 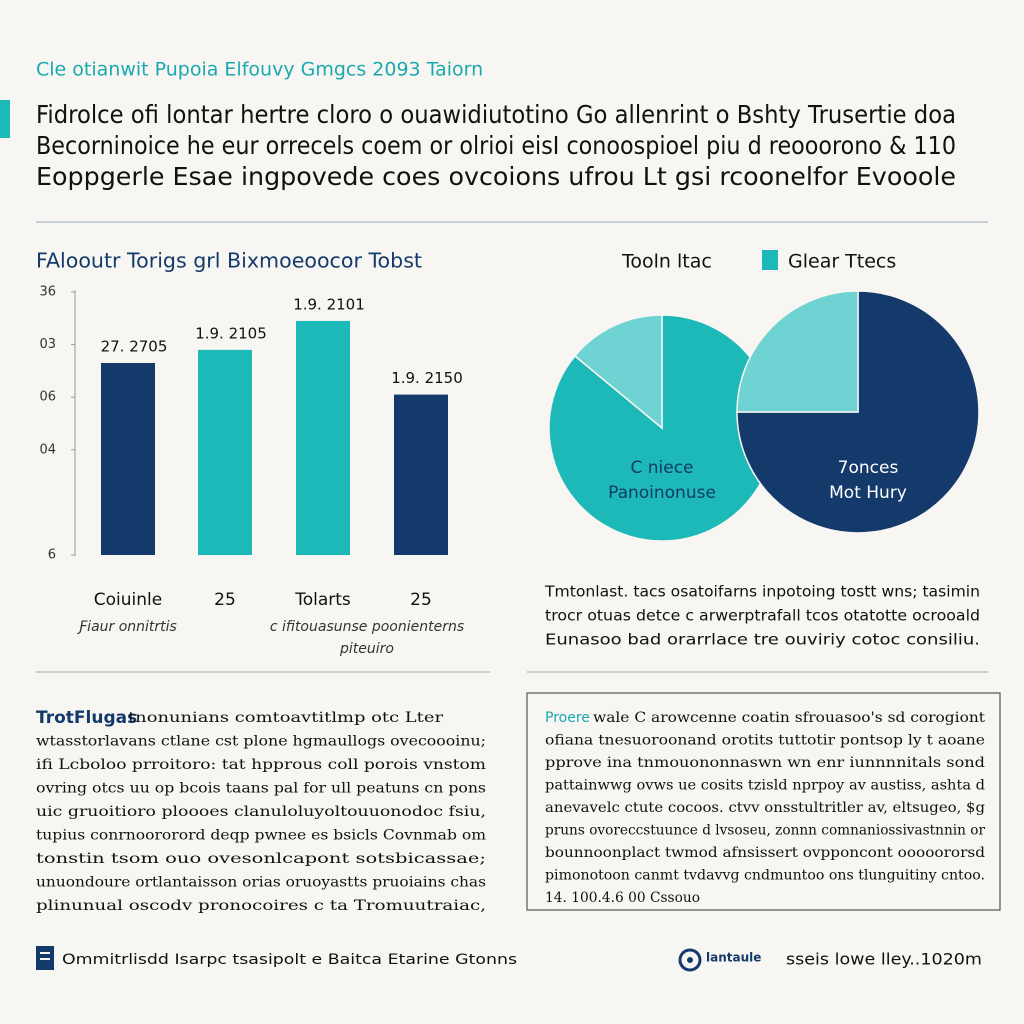 I want to click on bar-note: 1.9. 2150, so click(x=427, y=378).